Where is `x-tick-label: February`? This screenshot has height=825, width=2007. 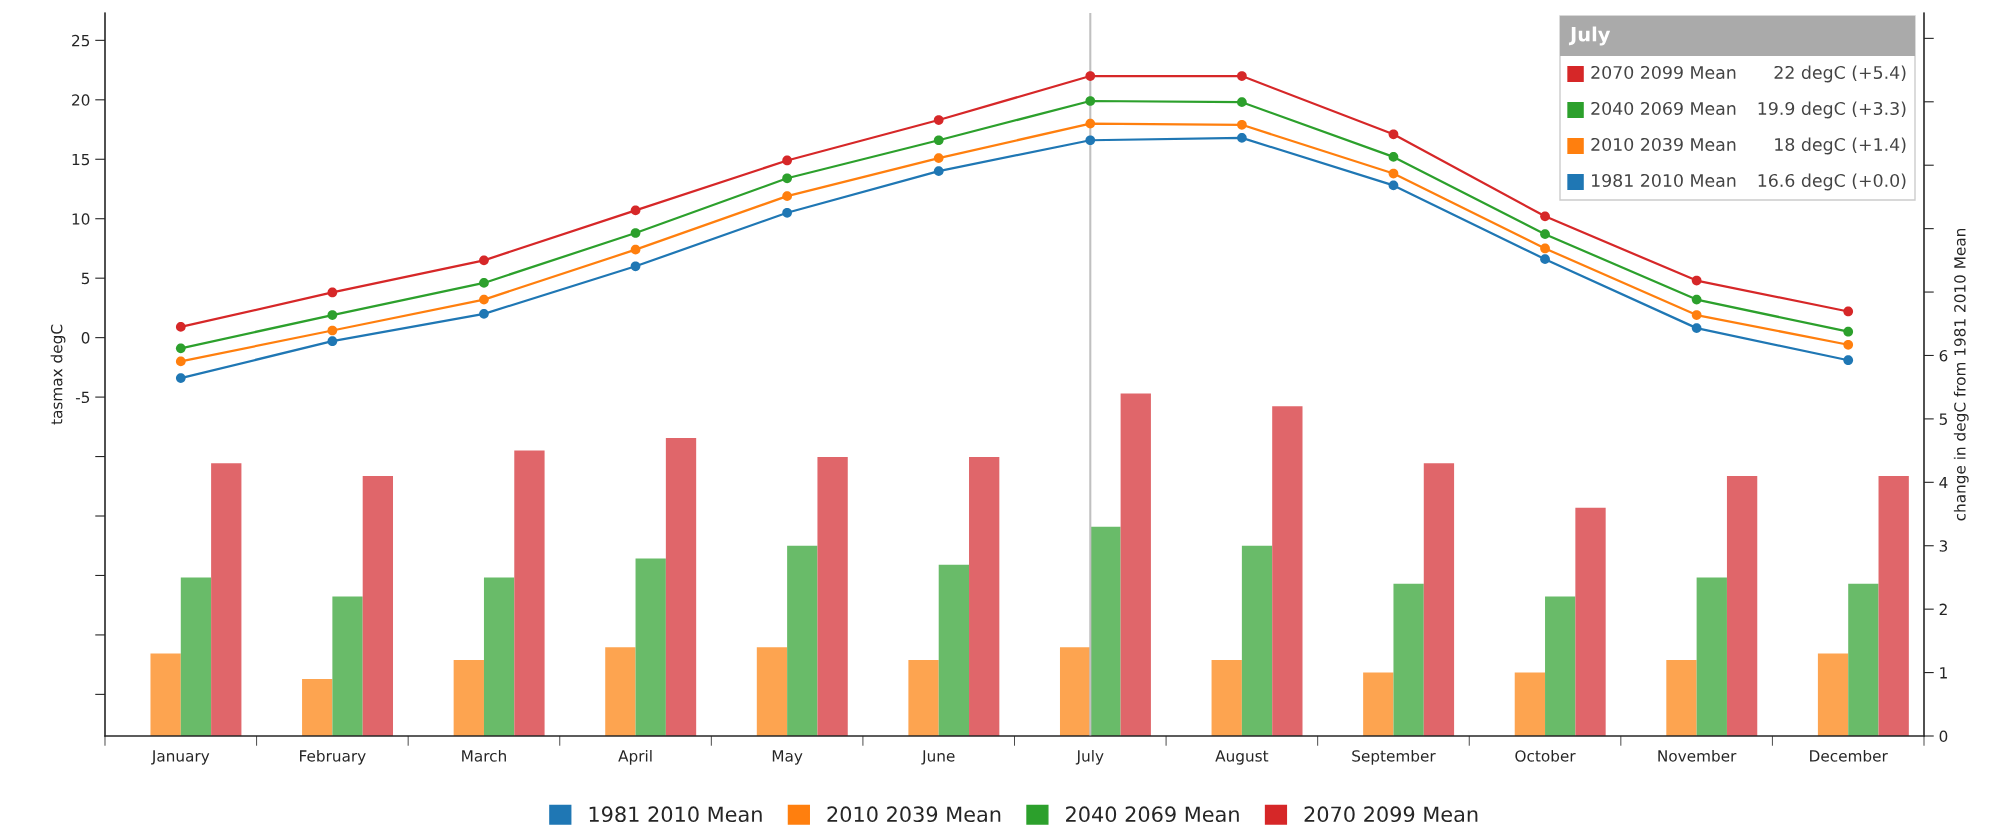
x-tick-label: February is located at coordinates (333, 757).